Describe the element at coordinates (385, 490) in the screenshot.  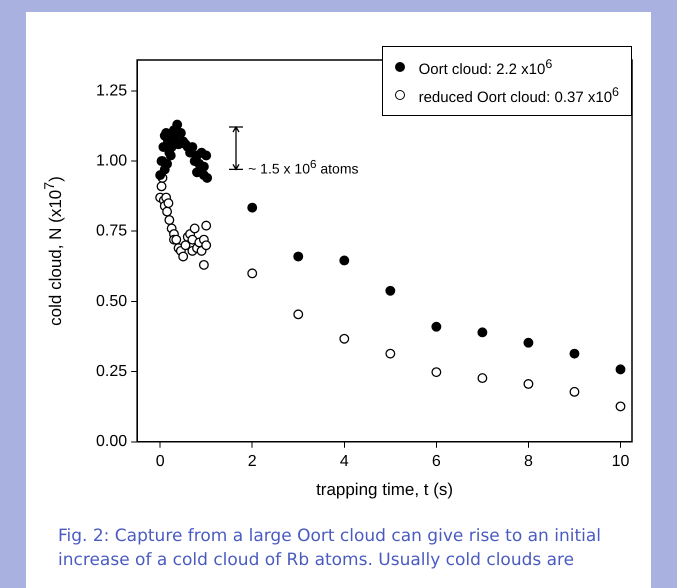
I see `x-axis-title: trapping time, t (s)` at that location.